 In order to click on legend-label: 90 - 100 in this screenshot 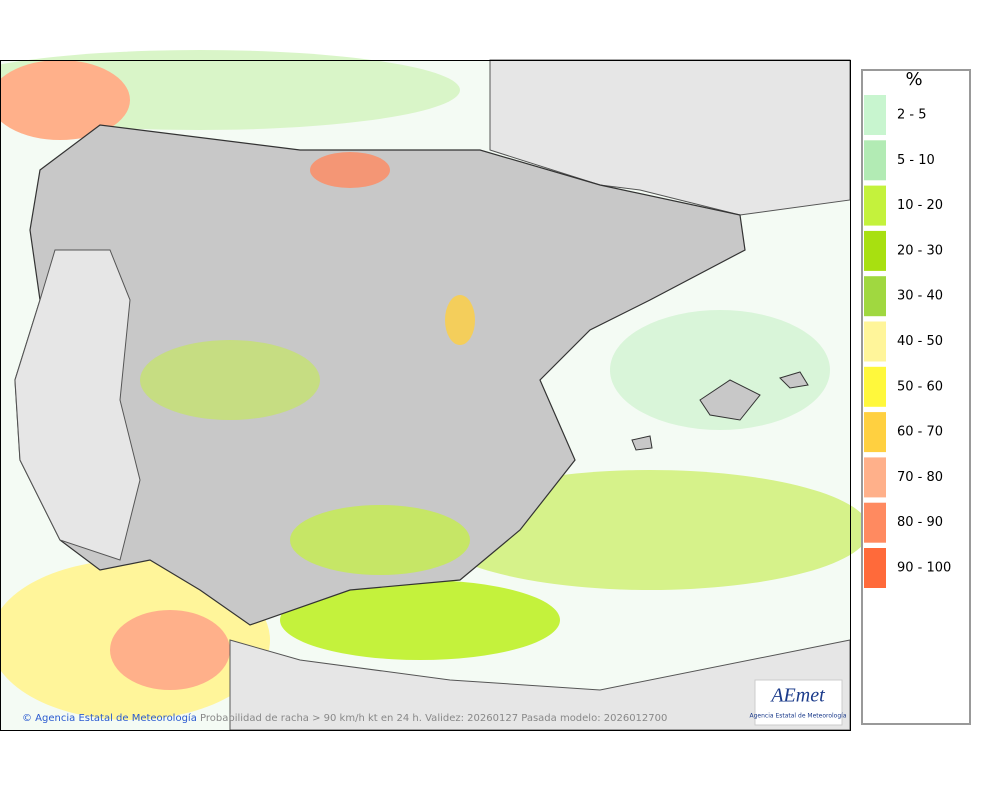, I will do `click(924, 568)`.